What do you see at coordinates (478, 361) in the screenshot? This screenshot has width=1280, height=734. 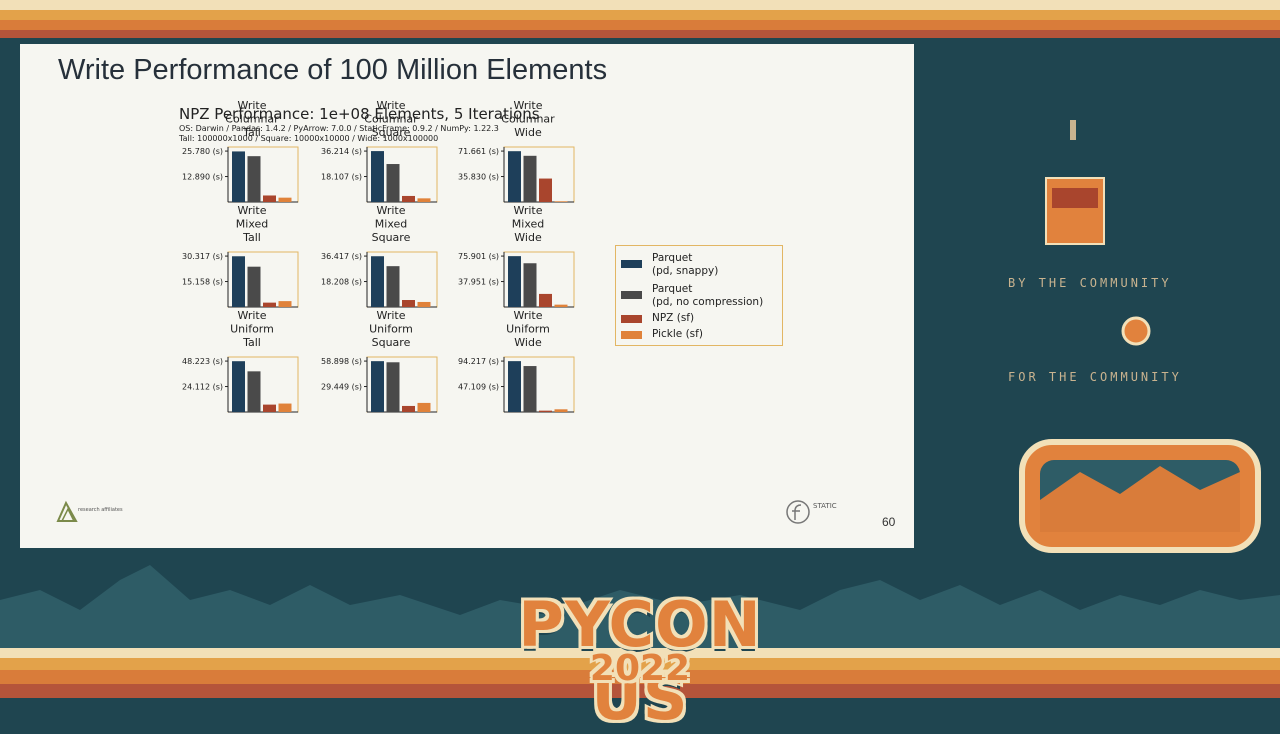 I see `y-tick-label: 94.217 (s)` at bounding box center [478, 361].